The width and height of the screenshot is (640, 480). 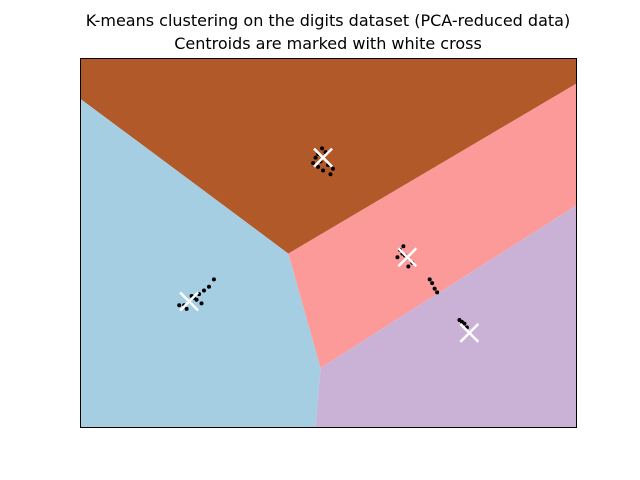 What do you see at coordinates (328, 43) in the screenshot?
I see `chart-subtitle: Centroids are marked with white cross` at bounding box center [328, 43].